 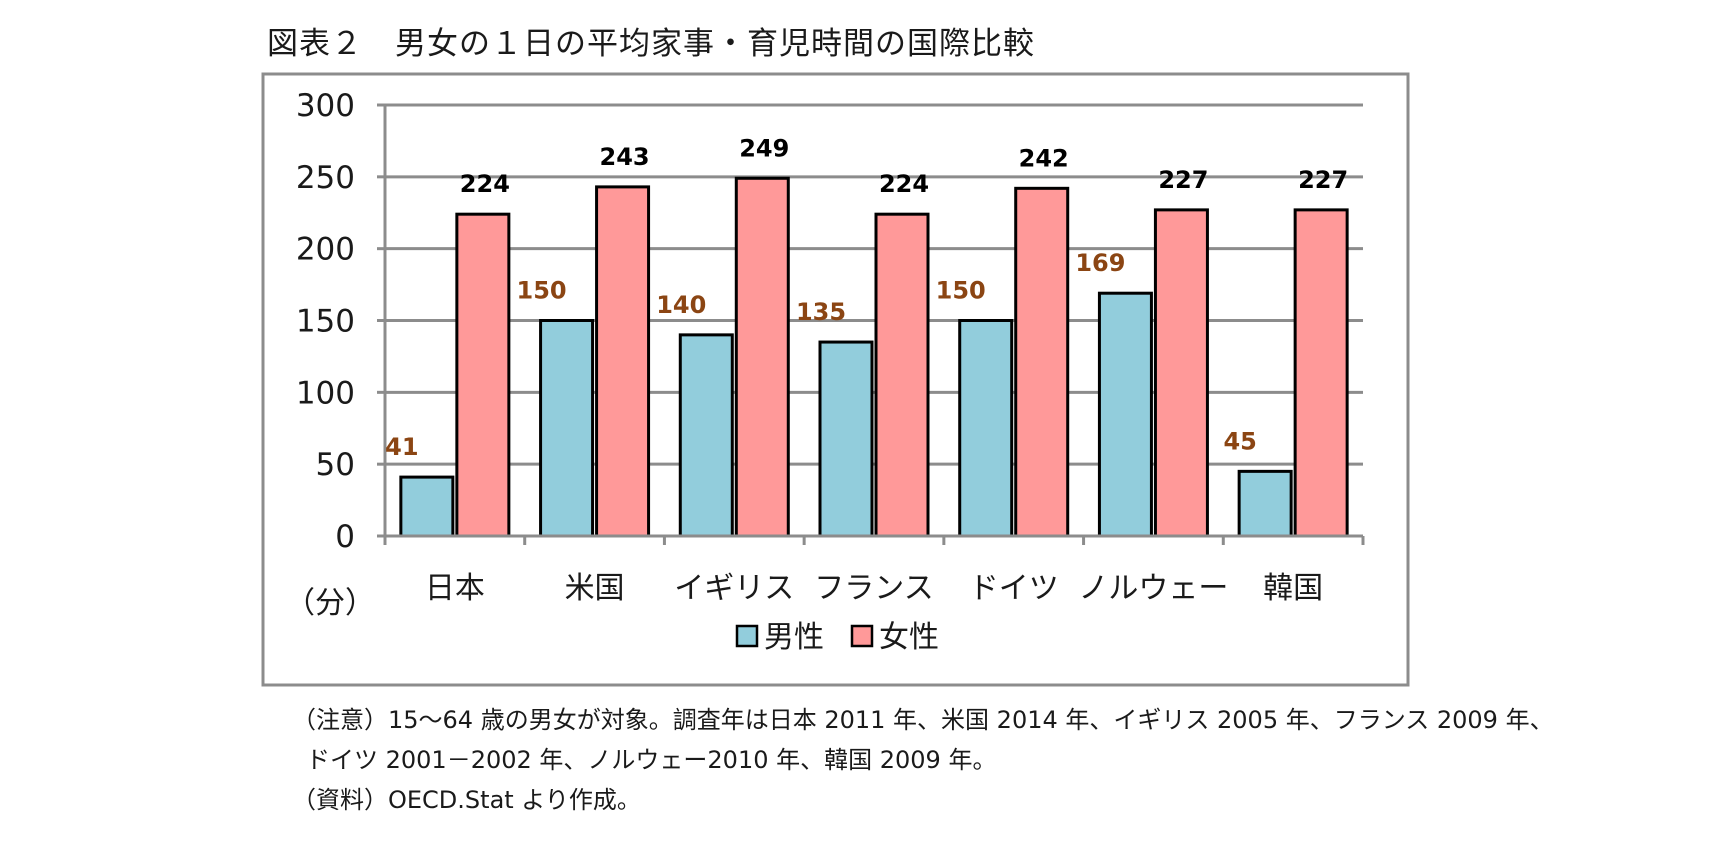 What do you see at coordinates (325, 393) in the screenshot?
I see `y-tick-label: 100` at bounding box center [325, 393].